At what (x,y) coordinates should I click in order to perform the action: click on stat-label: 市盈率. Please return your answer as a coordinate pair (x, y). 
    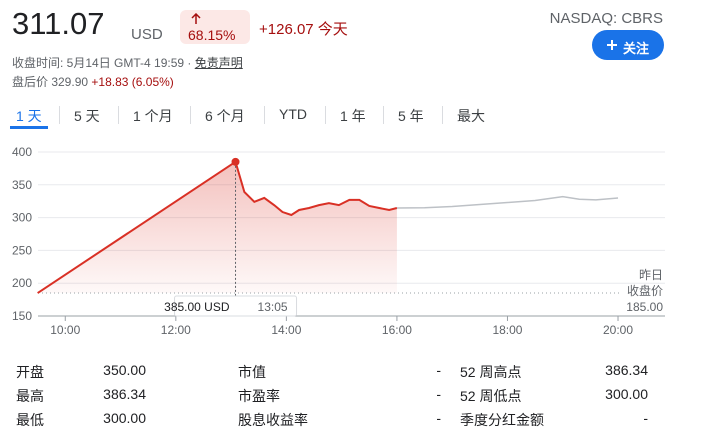
    Looking at the image, I should click on (259, 396).